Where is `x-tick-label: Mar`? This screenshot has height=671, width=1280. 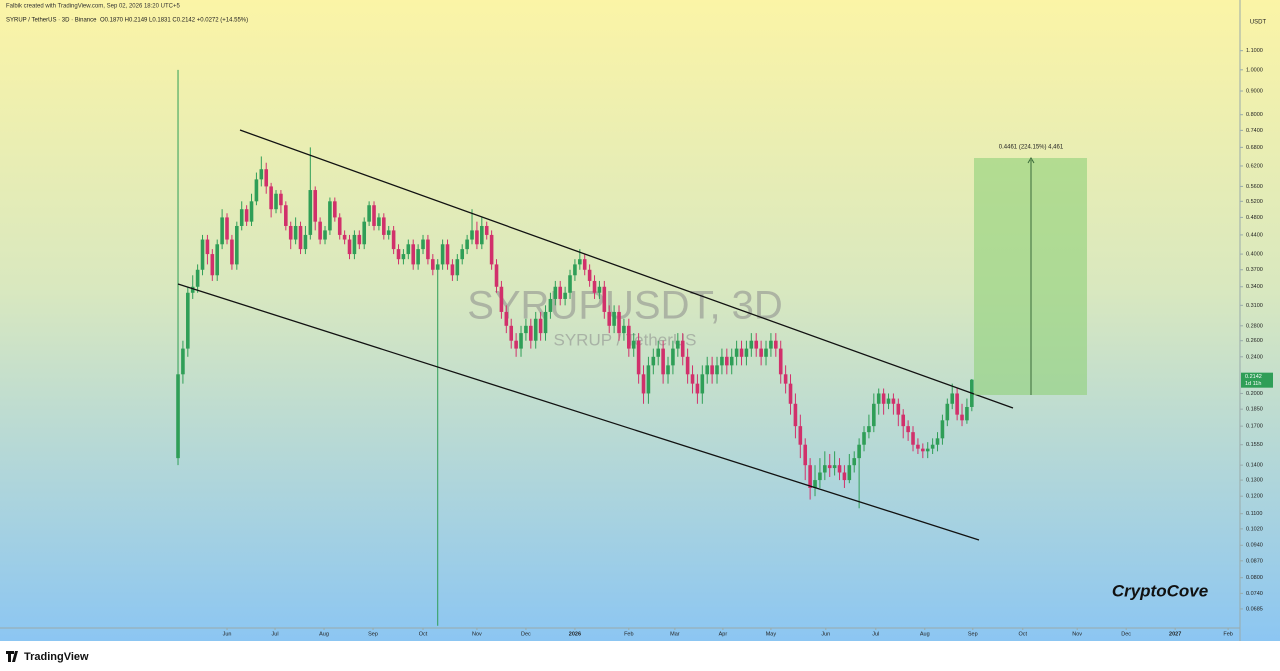 x-tick-label: Mar is located at coordinates (675, 634).